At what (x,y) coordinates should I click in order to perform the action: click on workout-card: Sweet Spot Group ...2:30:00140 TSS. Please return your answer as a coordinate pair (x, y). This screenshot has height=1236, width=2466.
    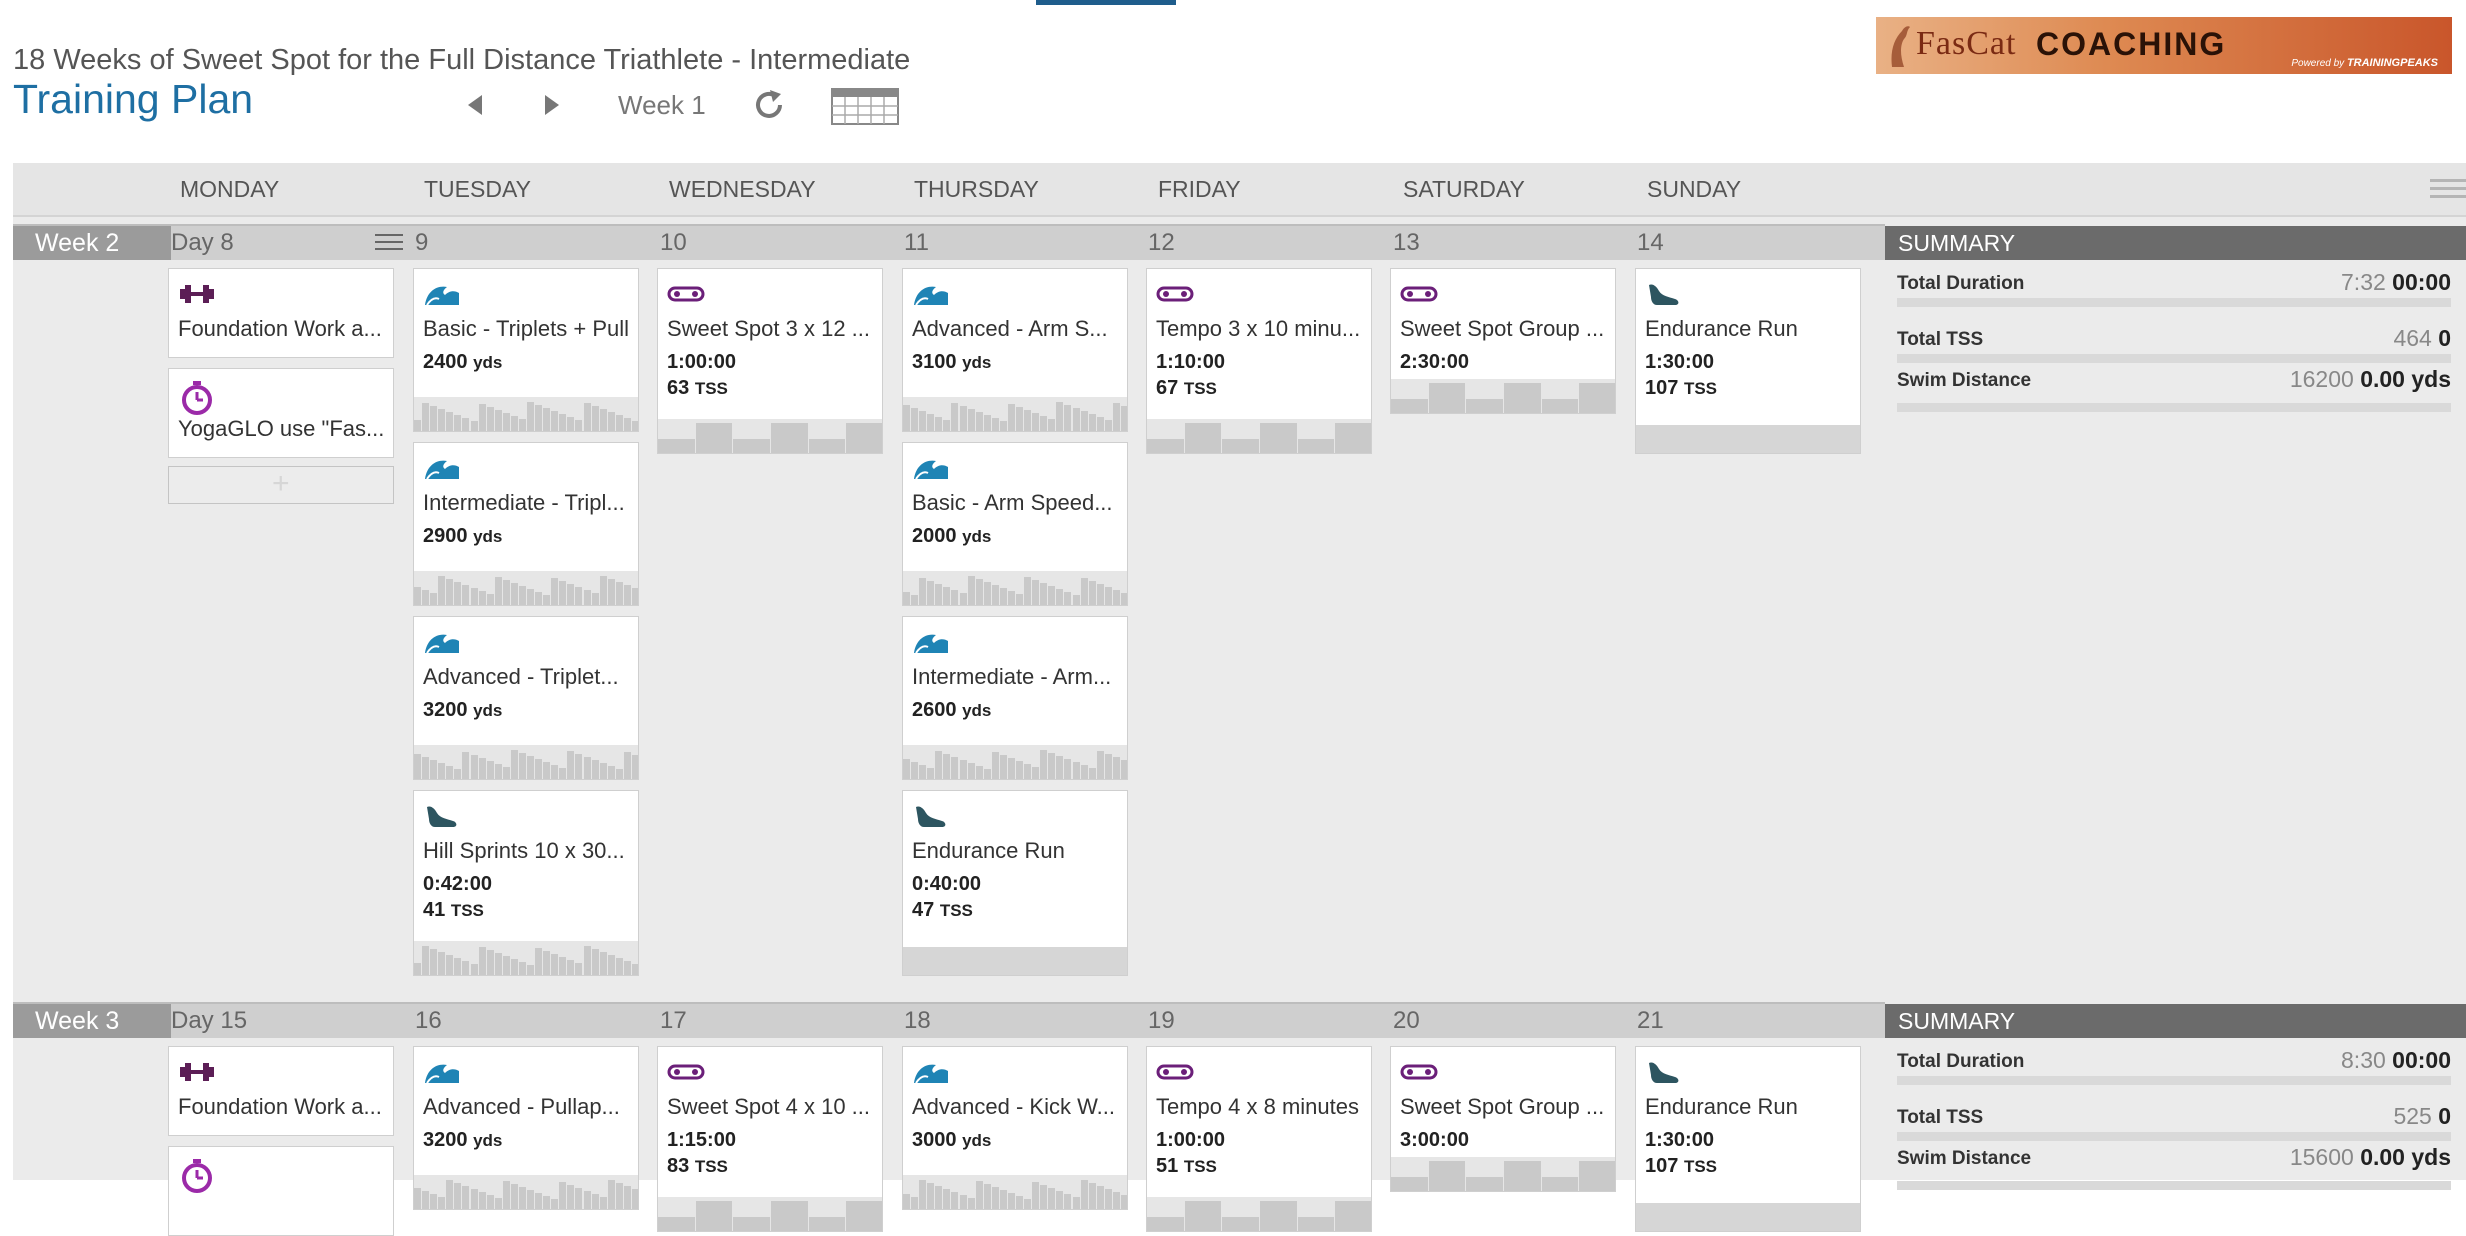
    Looking at the image, I should click on (1503, 341).